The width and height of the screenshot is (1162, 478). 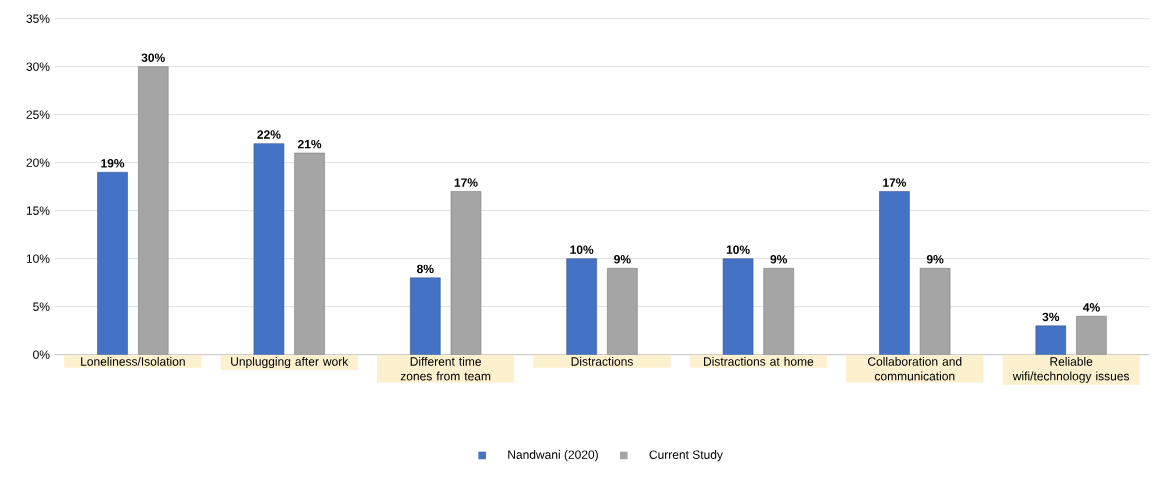 I want to click on y-tick-label: 20%, so click(x=38, y=162).